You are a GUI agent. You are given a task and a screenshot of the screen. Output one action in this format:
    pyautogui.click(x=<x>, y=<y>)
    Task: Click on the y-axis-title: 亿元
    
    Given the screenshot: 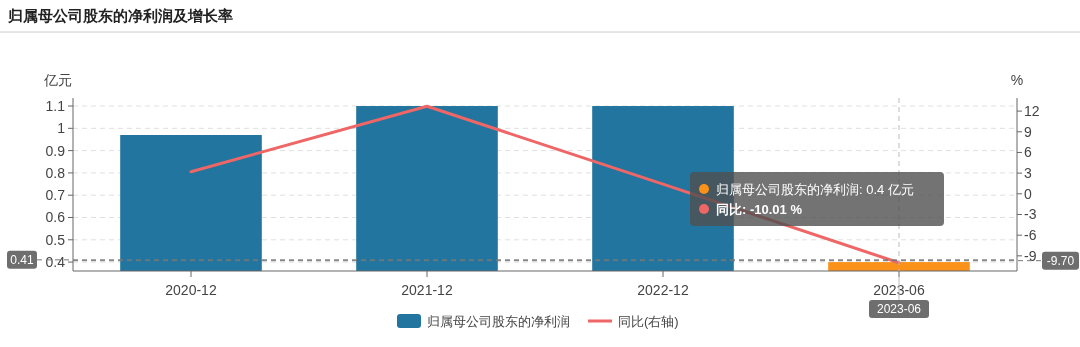 What is the action you would take?
    pyautogui.click(x=57, y=80)
    